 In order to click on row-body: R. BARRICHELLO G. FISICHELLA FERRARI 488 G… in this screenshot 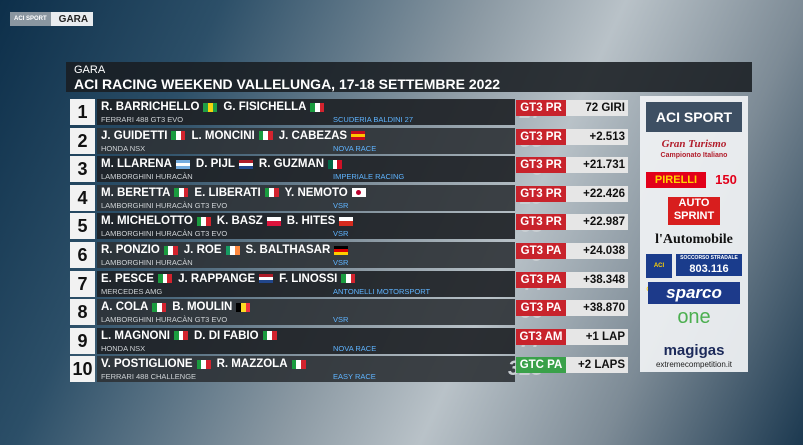, I will do `click(320, 112)`.